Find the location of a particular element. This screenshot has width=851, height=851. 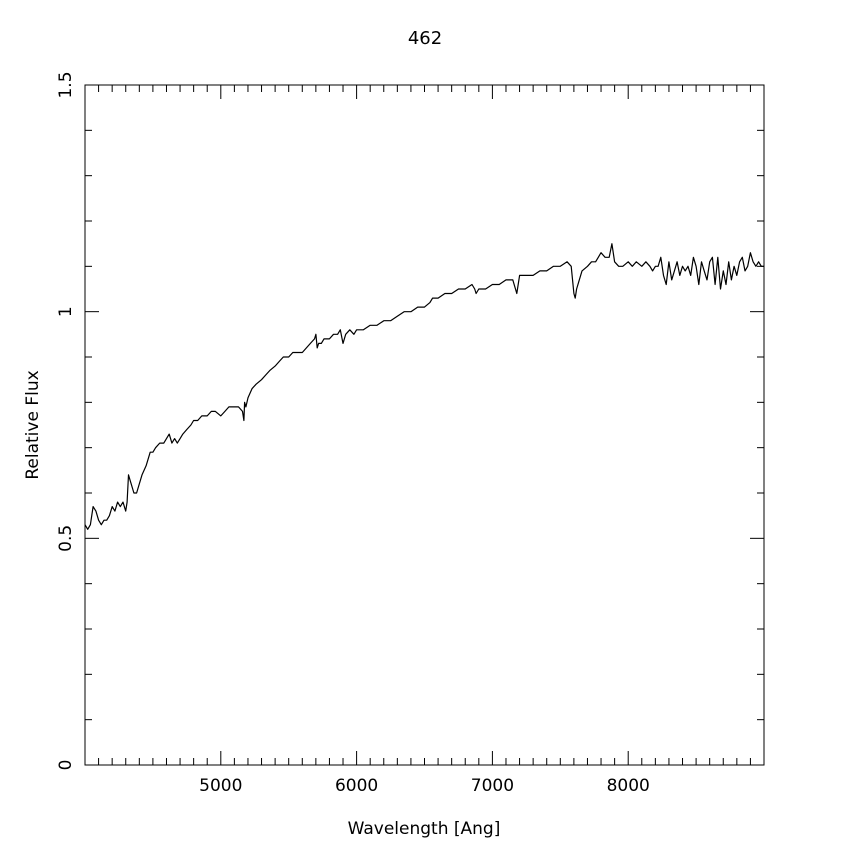

y-tick-label: 0 is located at coordinates (66, 765).